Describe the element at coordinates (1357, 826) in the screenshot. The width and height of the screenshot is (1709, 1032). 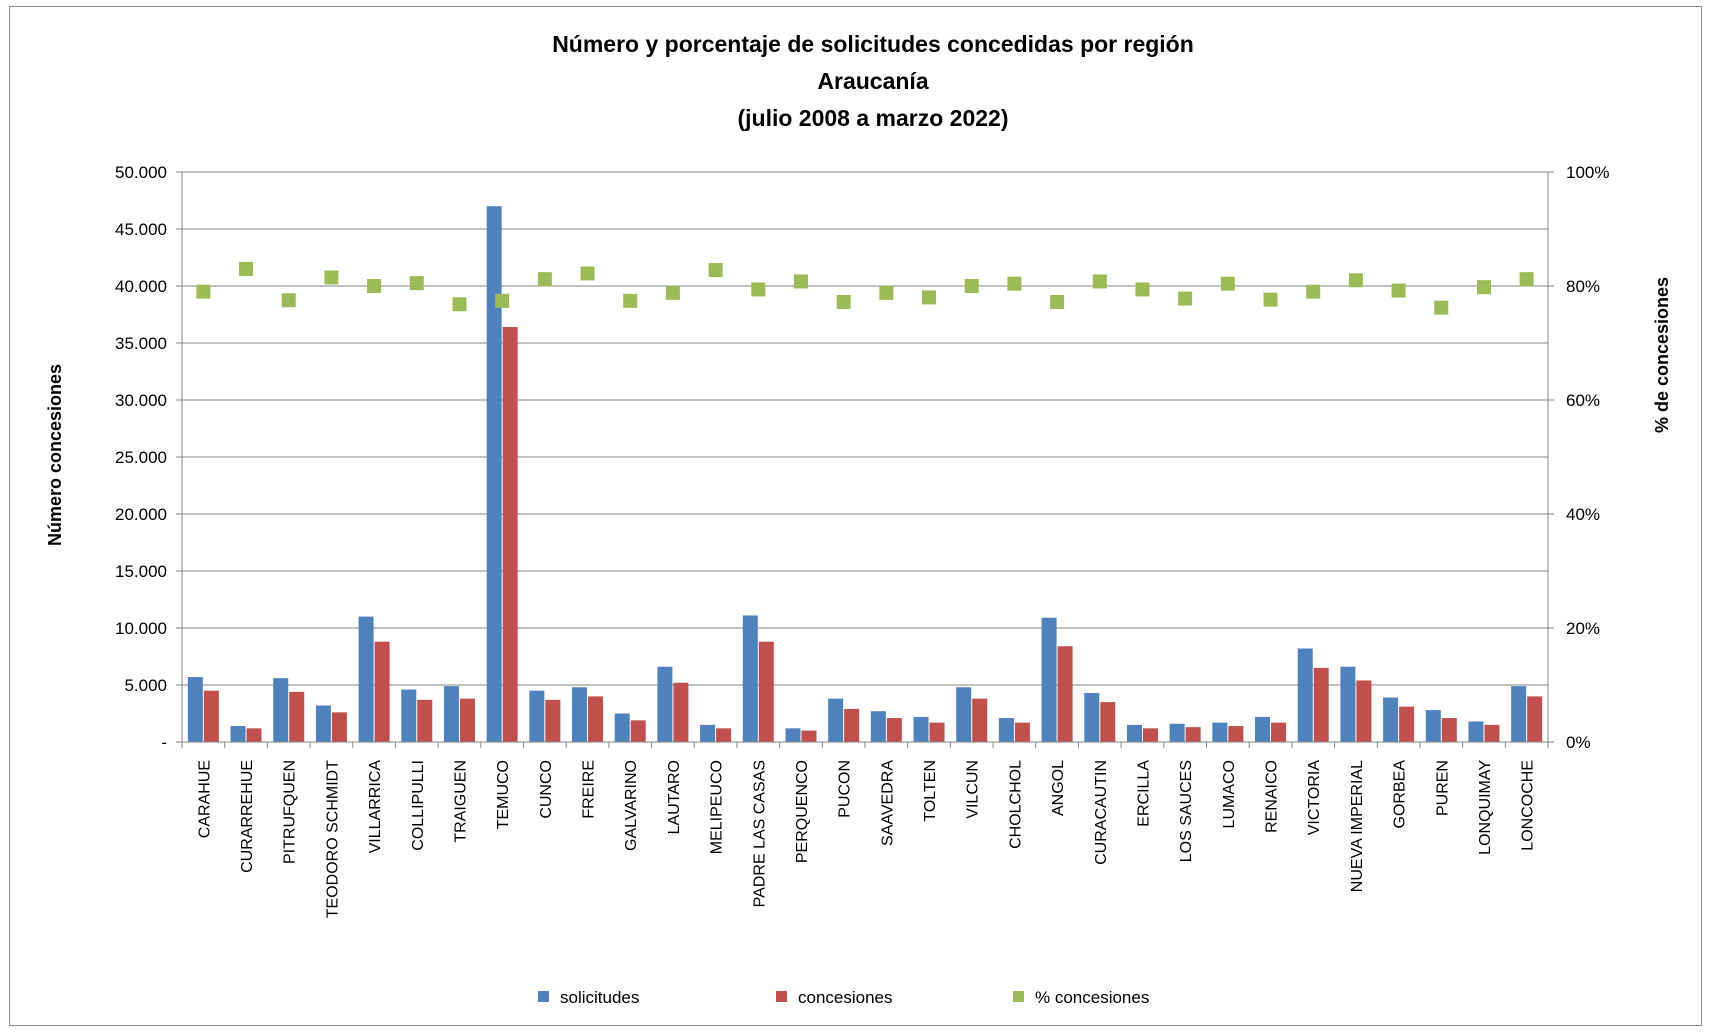
I see `category-label: NUEVA IMPERIAL` at that location.